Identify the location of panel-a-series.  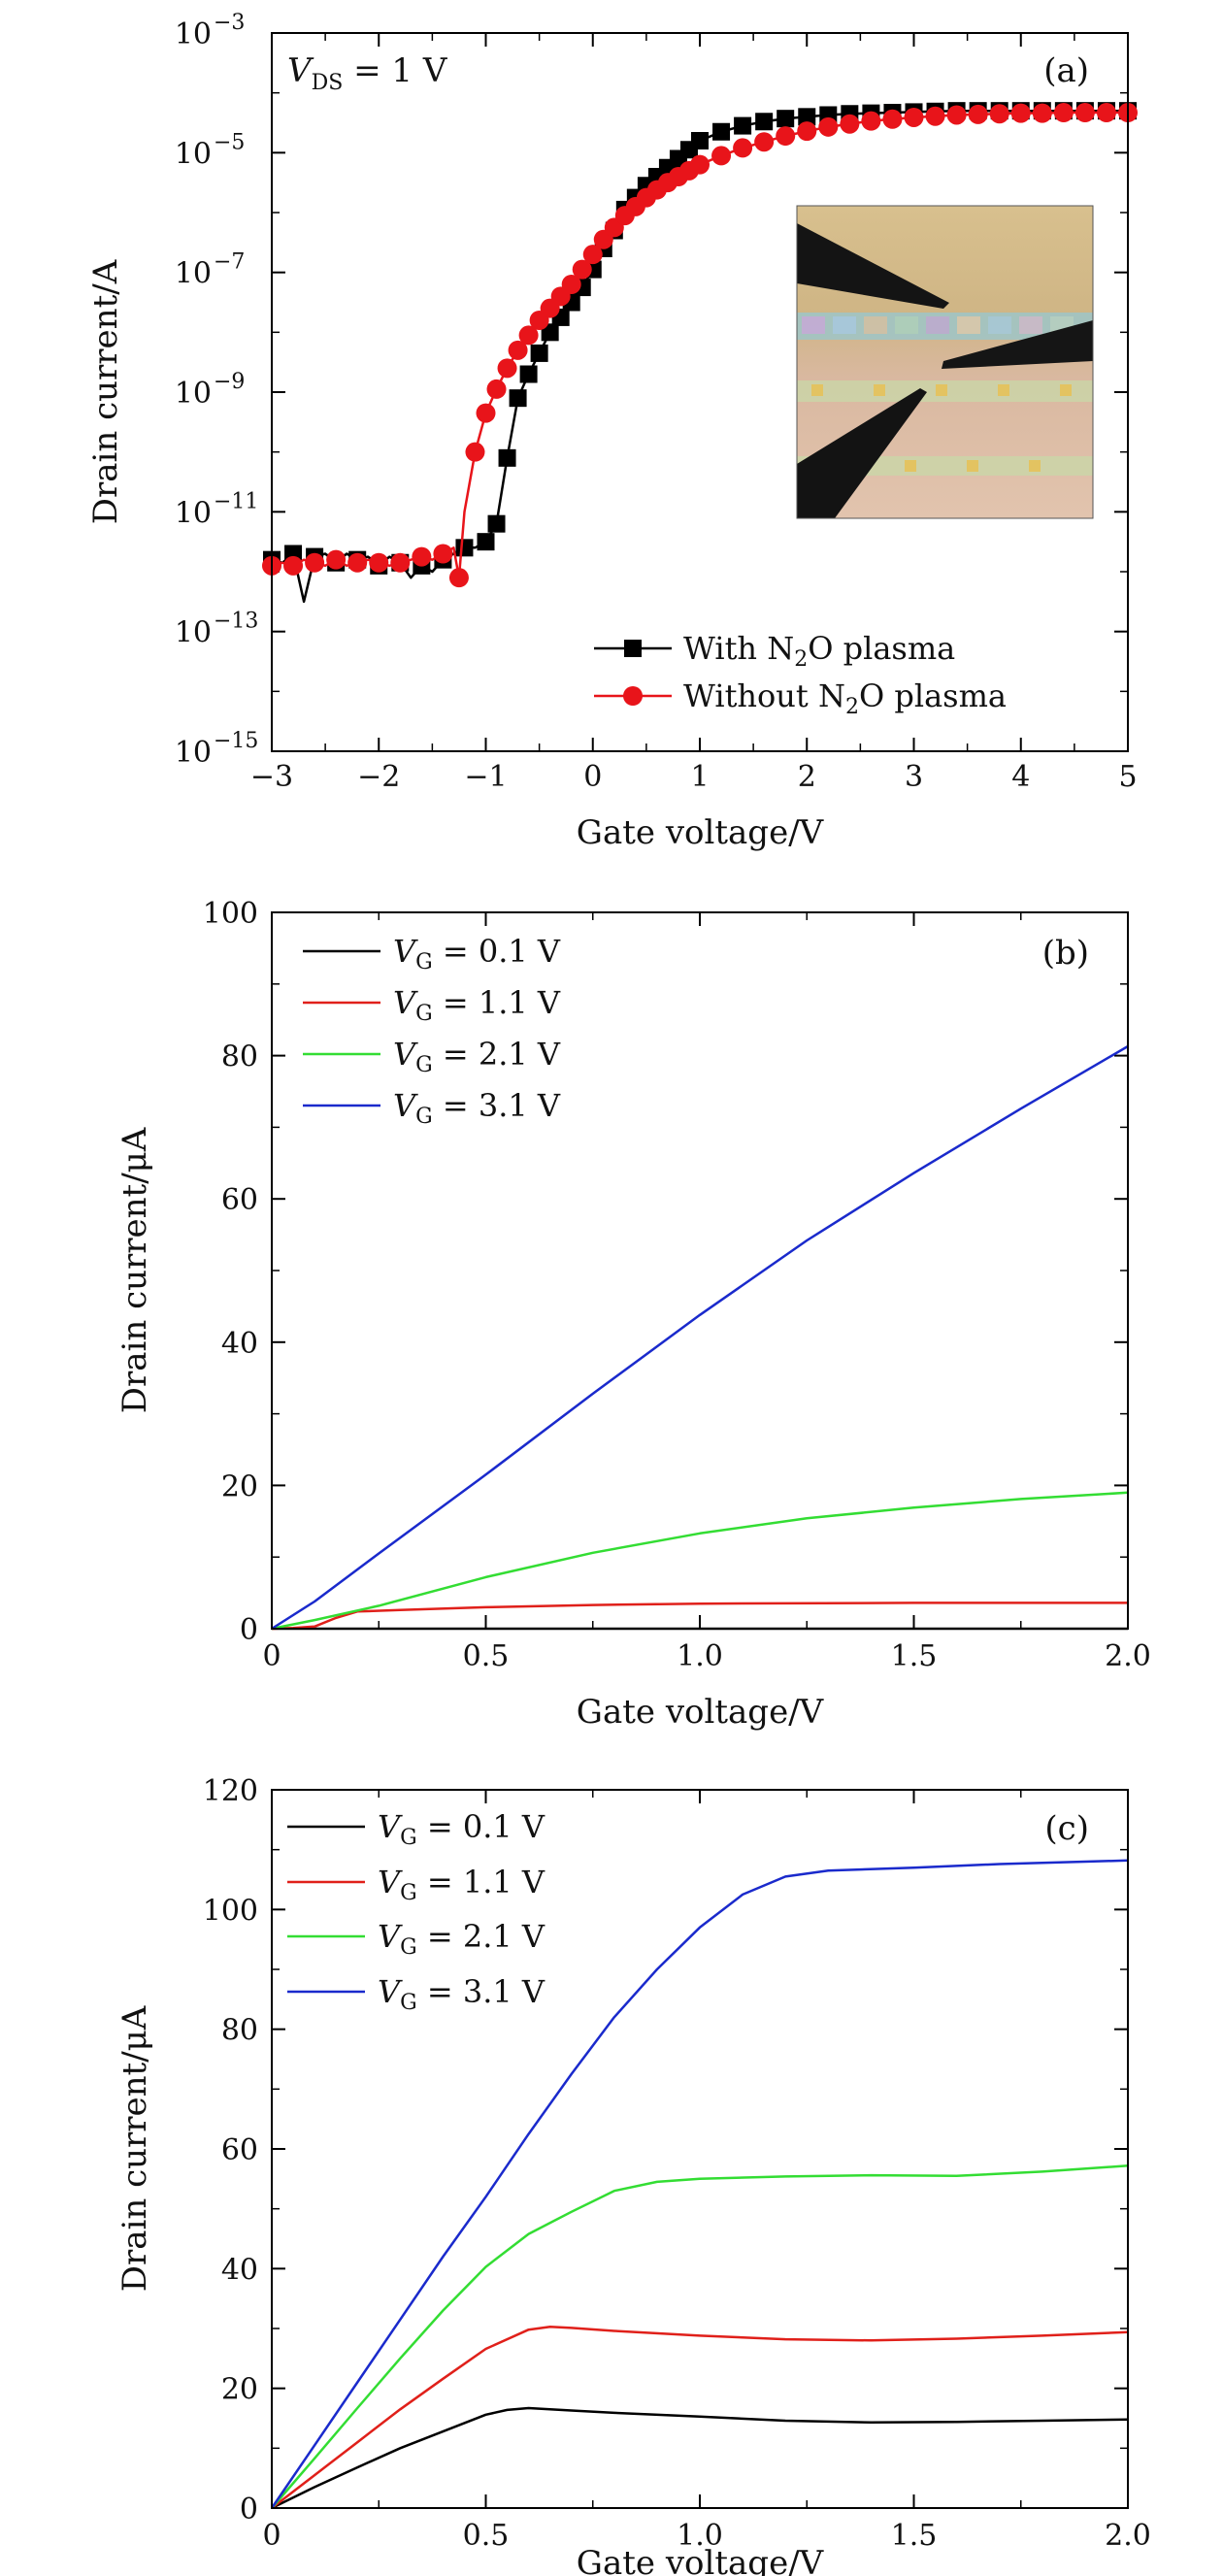
(700, 353).